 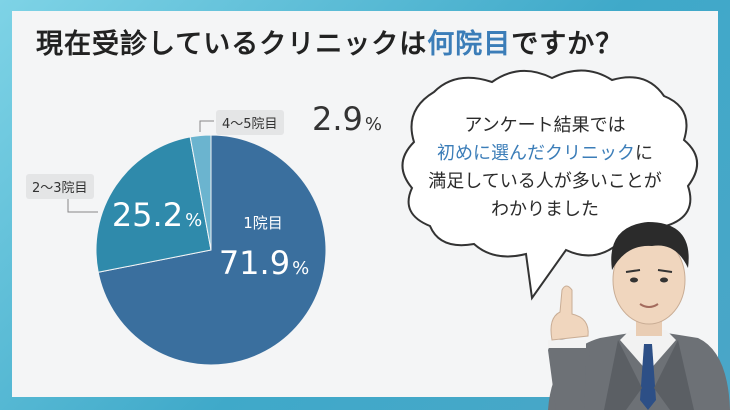 I want to click on label-1: 1院目, so click(x=263, y=223).